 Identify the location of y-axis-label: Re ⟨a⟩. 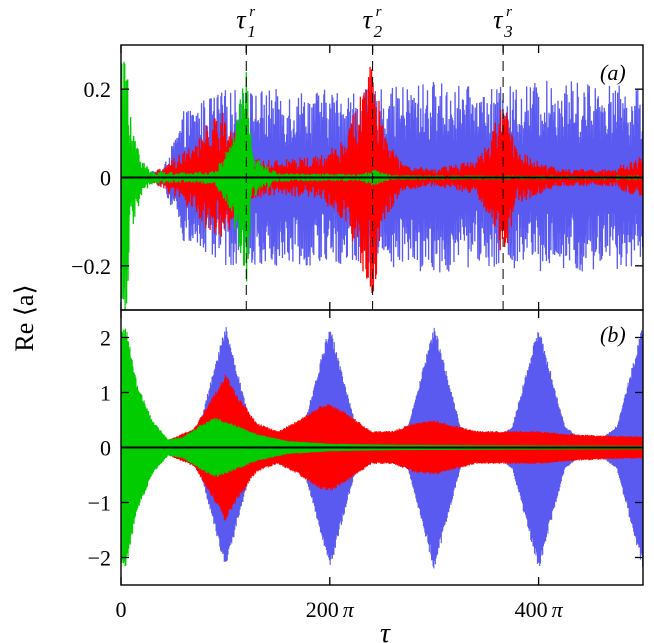
(24, 317).